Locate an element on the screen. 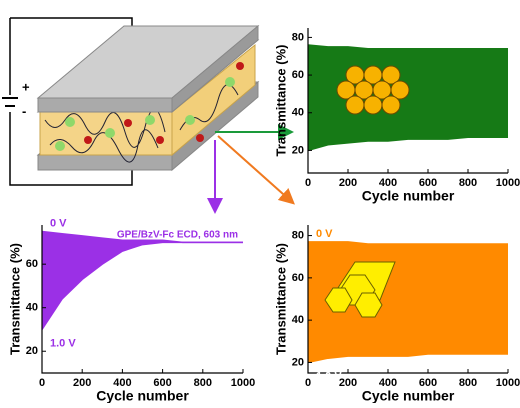 This screenshot has height=408, width=520. minus-sign: - is located at coordinates (24, 110).